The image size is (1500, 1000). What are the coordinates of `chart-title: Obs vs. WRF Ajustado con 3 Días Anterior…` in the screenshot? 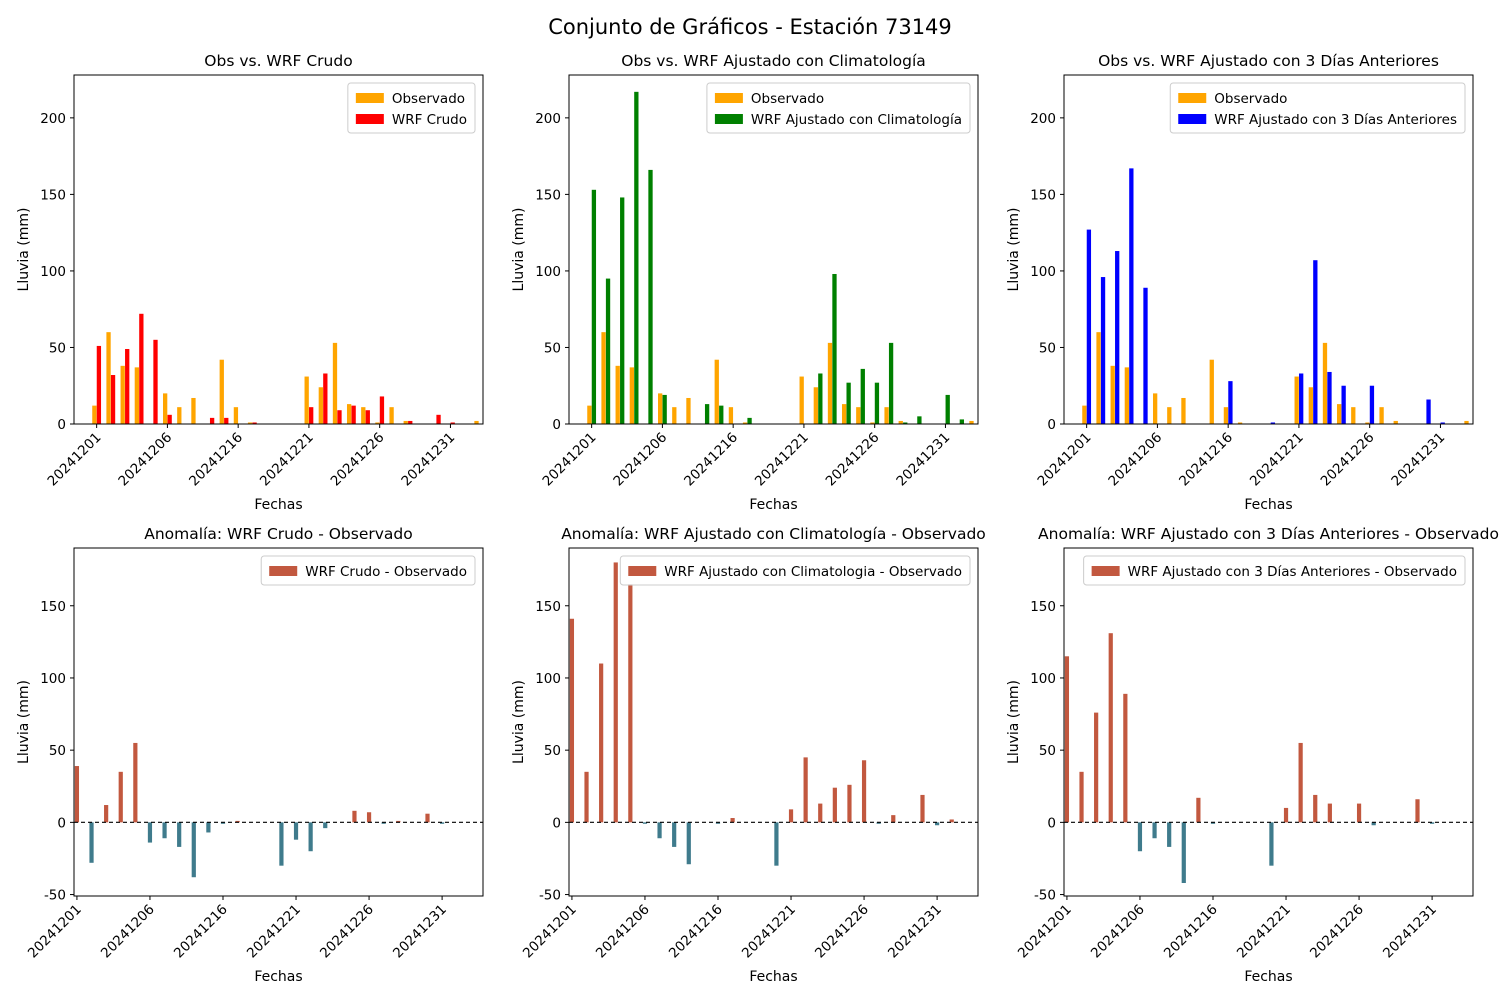 It's located at (1268, 61).